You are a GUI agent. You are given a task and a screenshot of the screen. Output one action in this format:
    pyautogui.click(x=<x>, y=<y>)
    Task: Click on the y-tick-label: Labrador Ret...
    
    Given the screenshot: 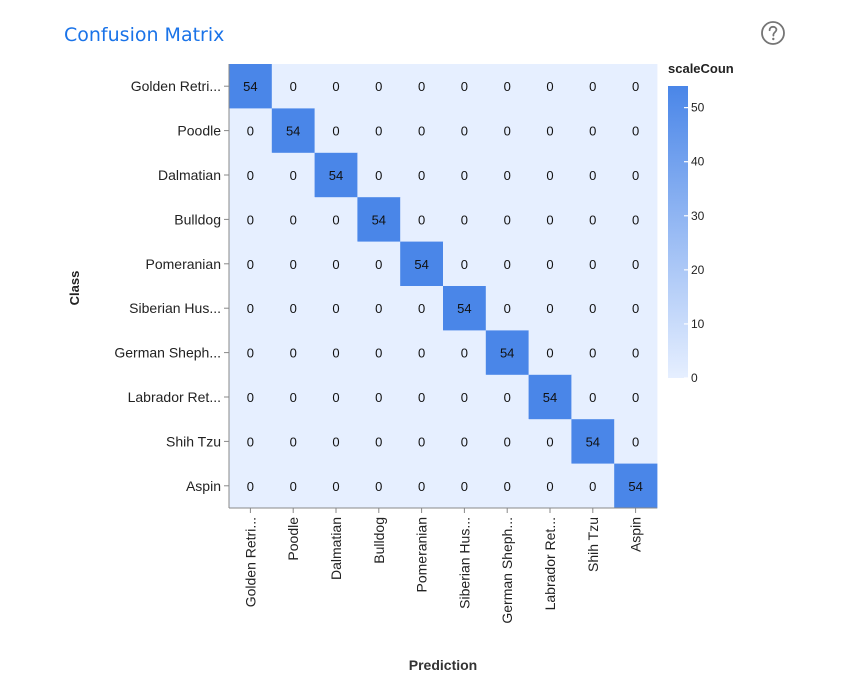 What is the action you would take?
    pyautogui.click(x=174, y=397)
    